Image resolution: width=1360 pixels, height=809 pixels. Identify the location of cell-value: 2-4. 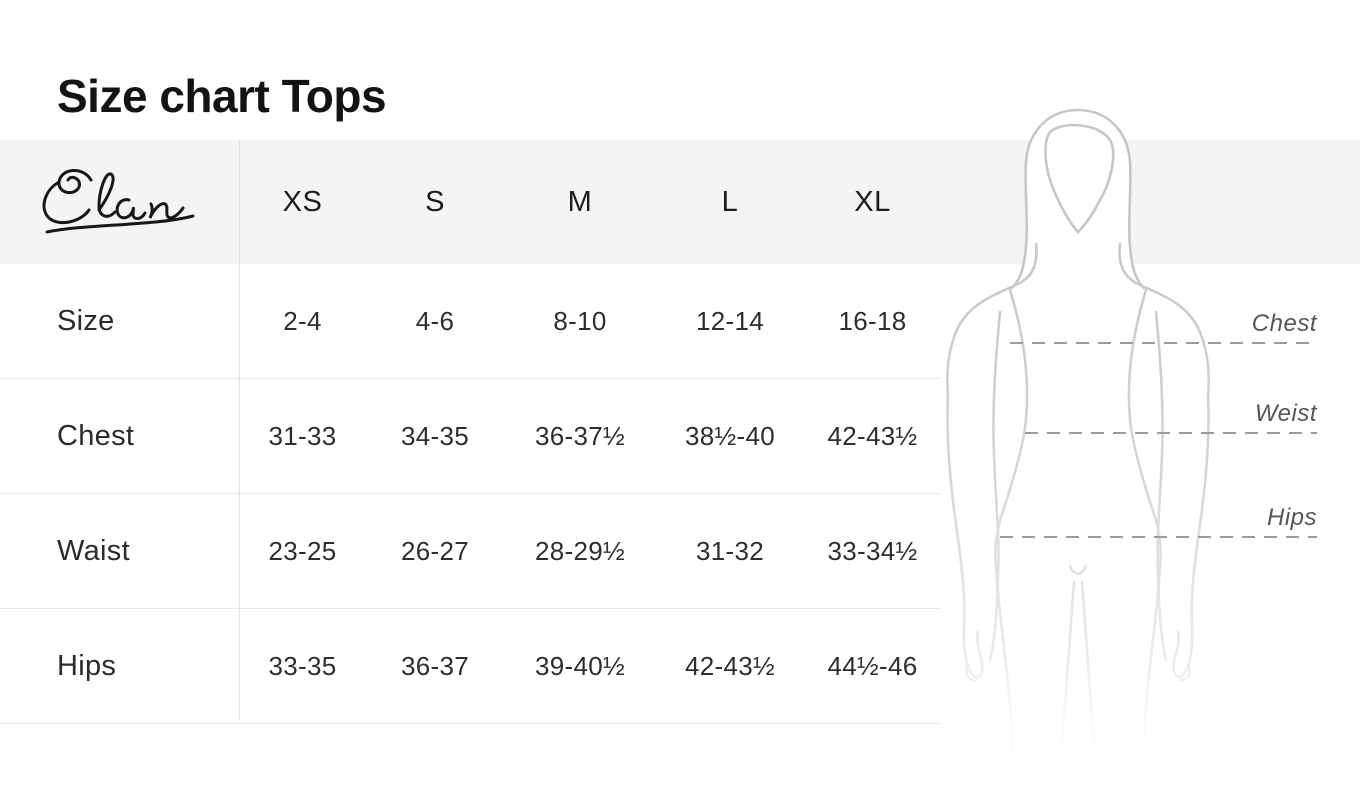
(302, 320).